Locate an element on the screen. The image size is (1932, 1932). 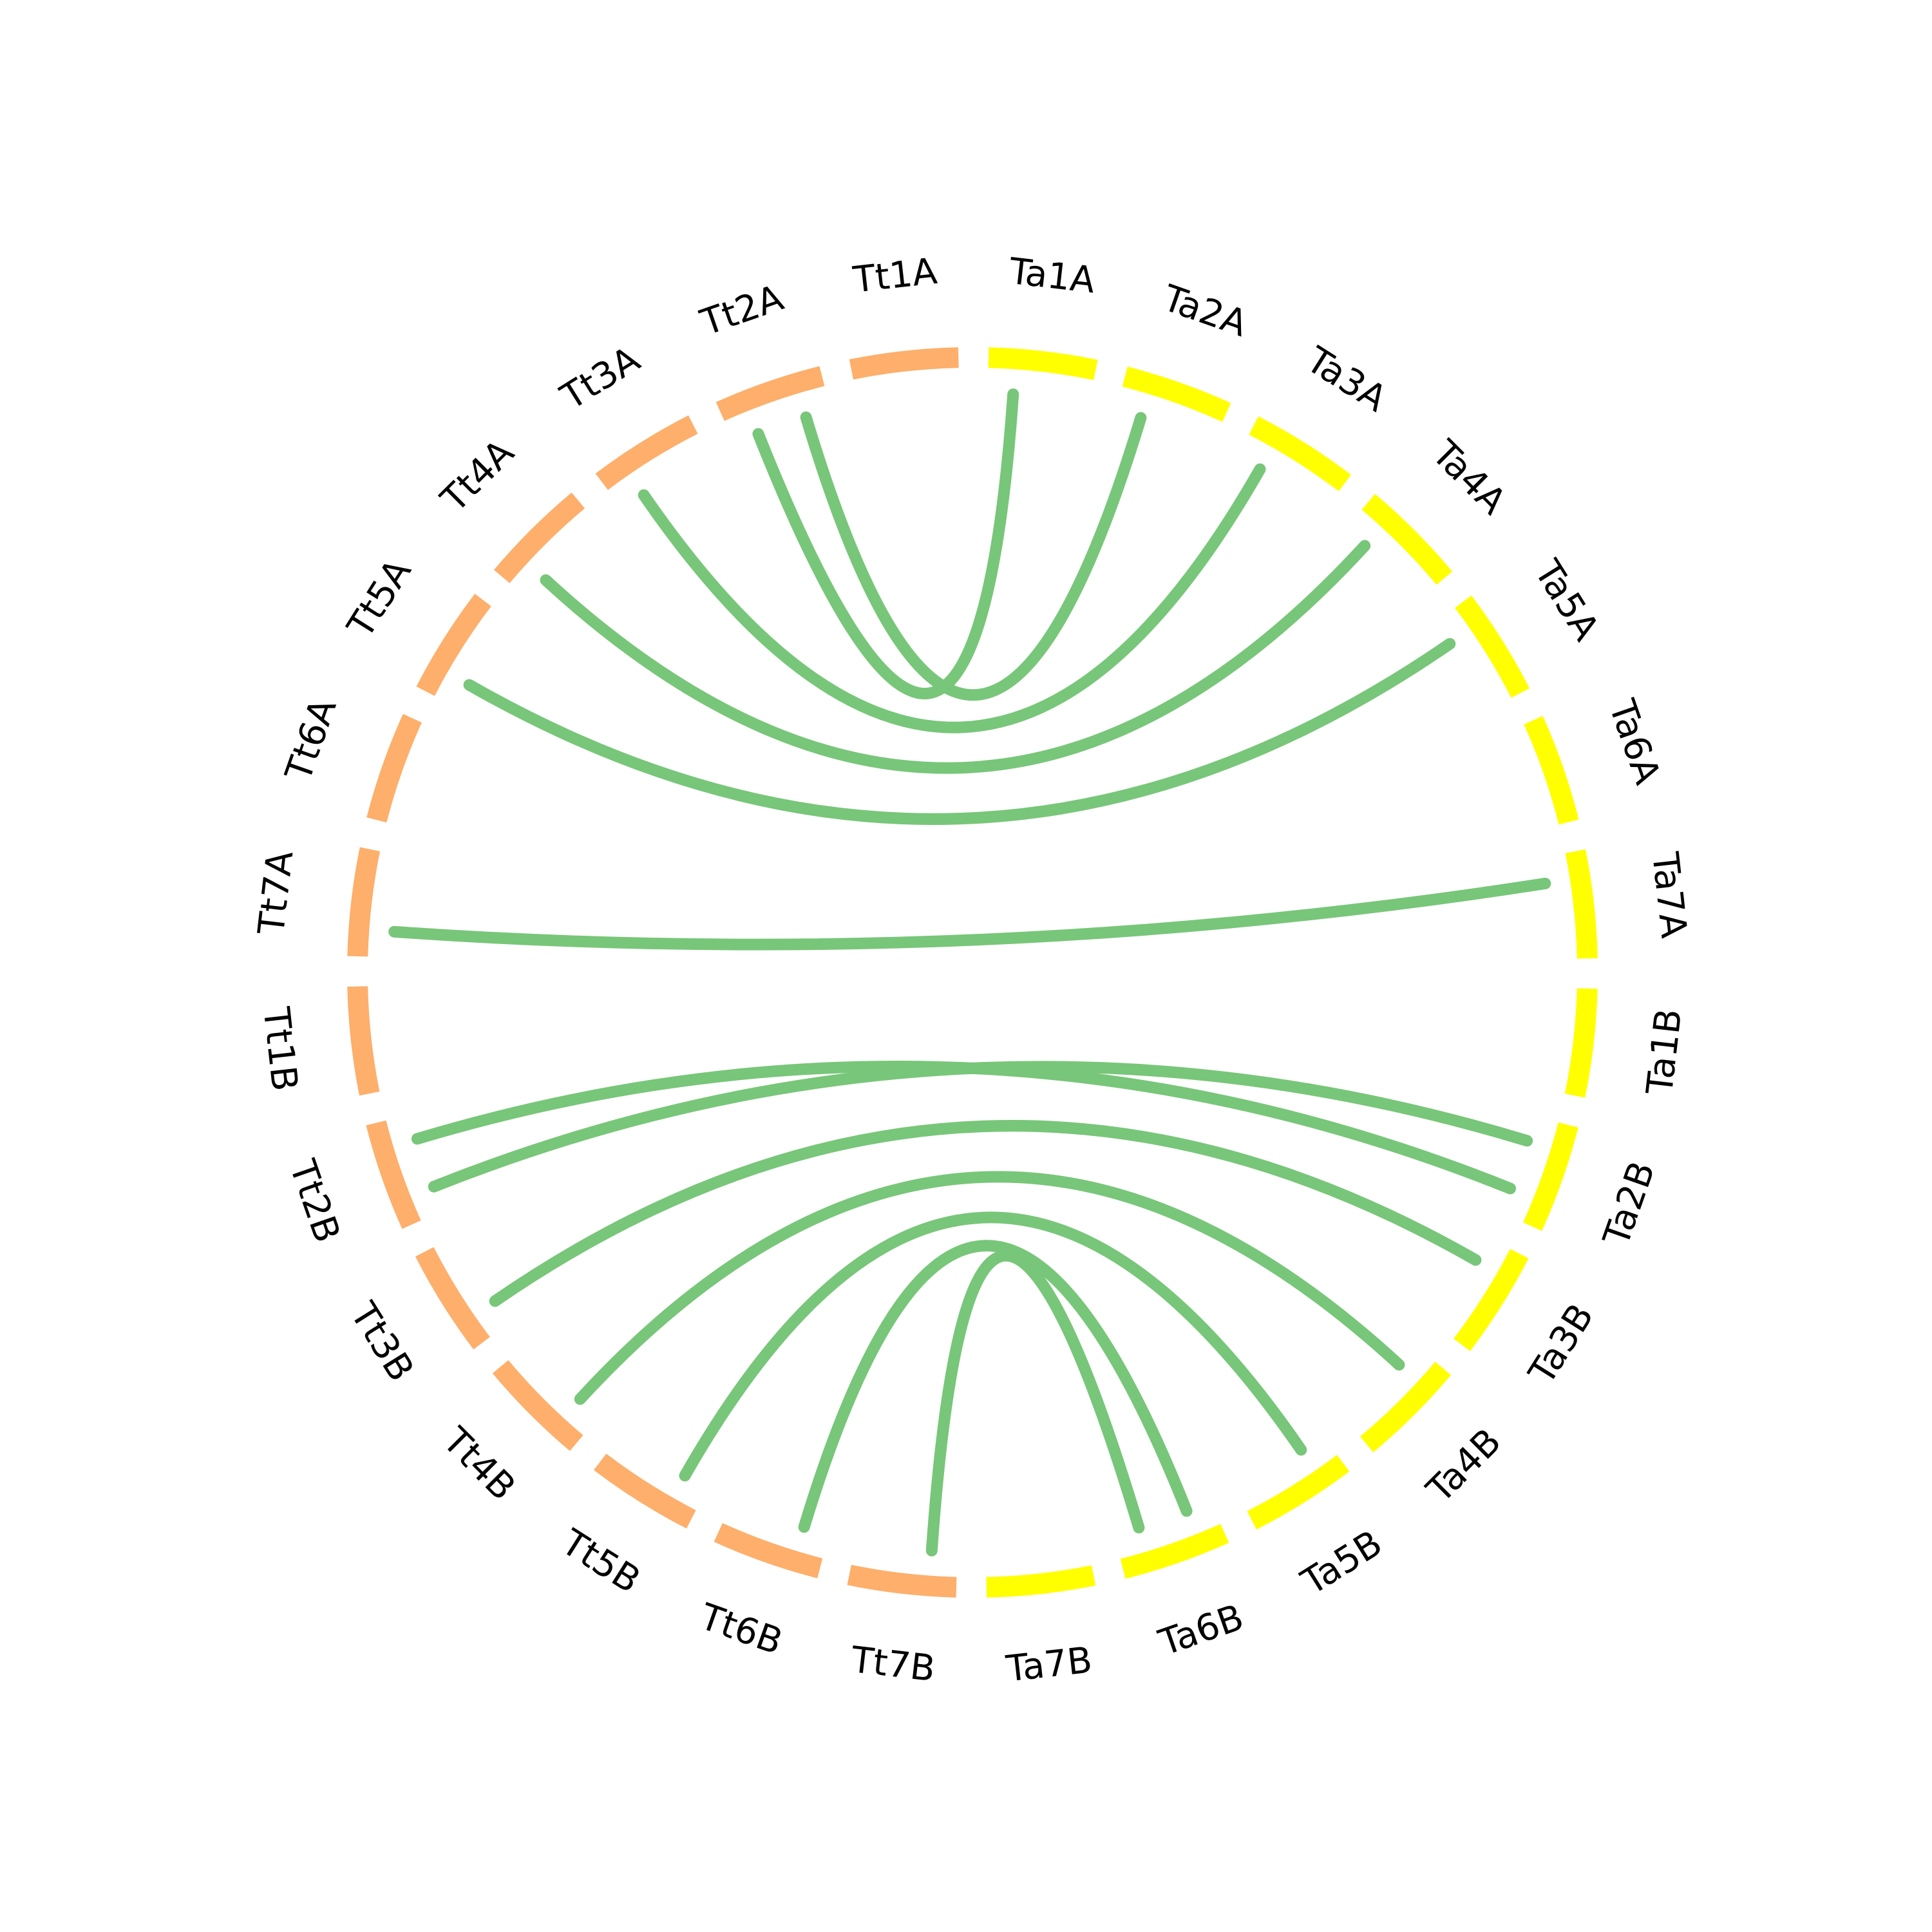
label-ta5a: Ta5A is located at coordinates (1566, 601).